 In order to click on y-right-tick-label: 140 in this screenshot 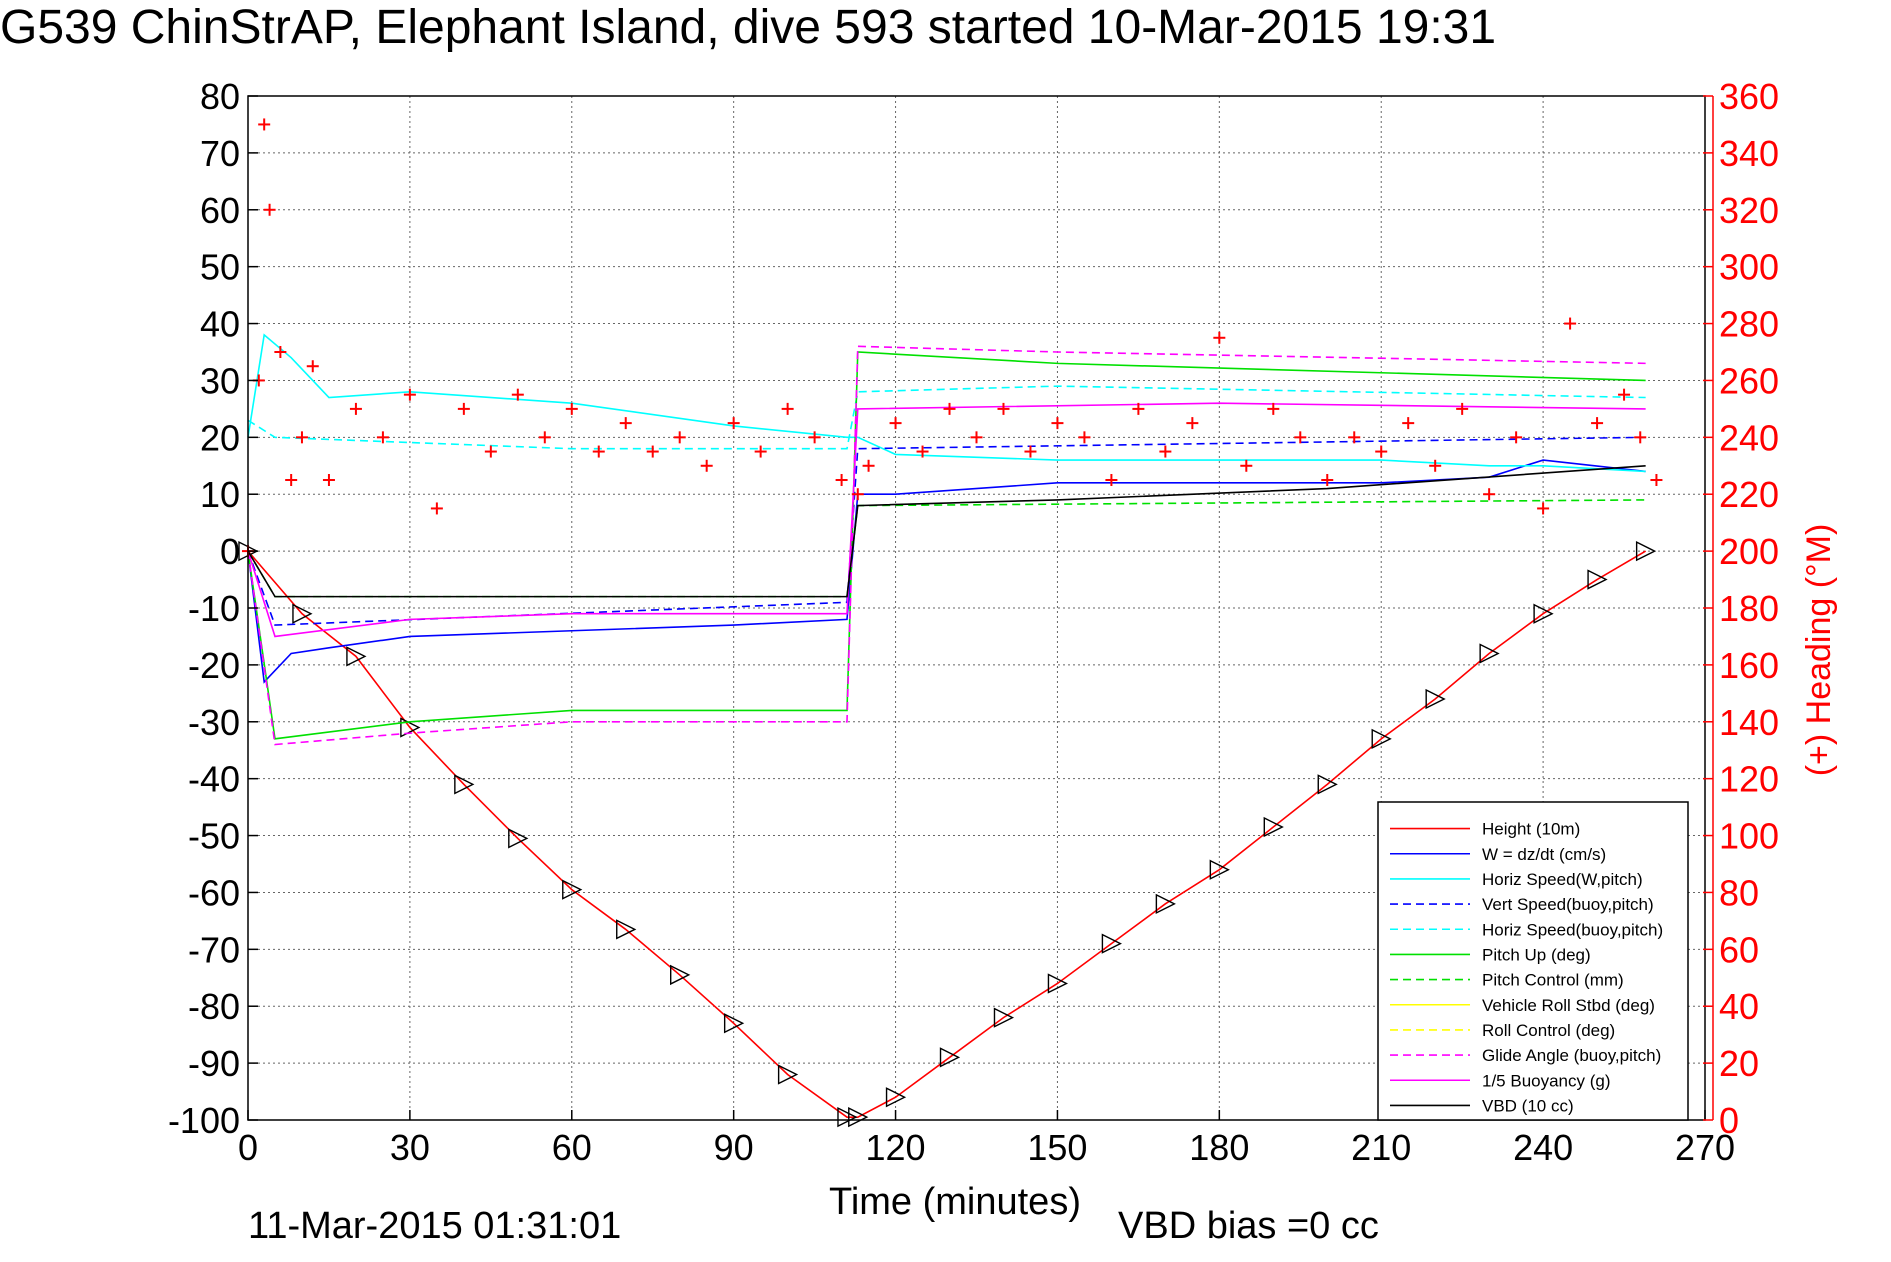, I will do `click(1749, 722)`.